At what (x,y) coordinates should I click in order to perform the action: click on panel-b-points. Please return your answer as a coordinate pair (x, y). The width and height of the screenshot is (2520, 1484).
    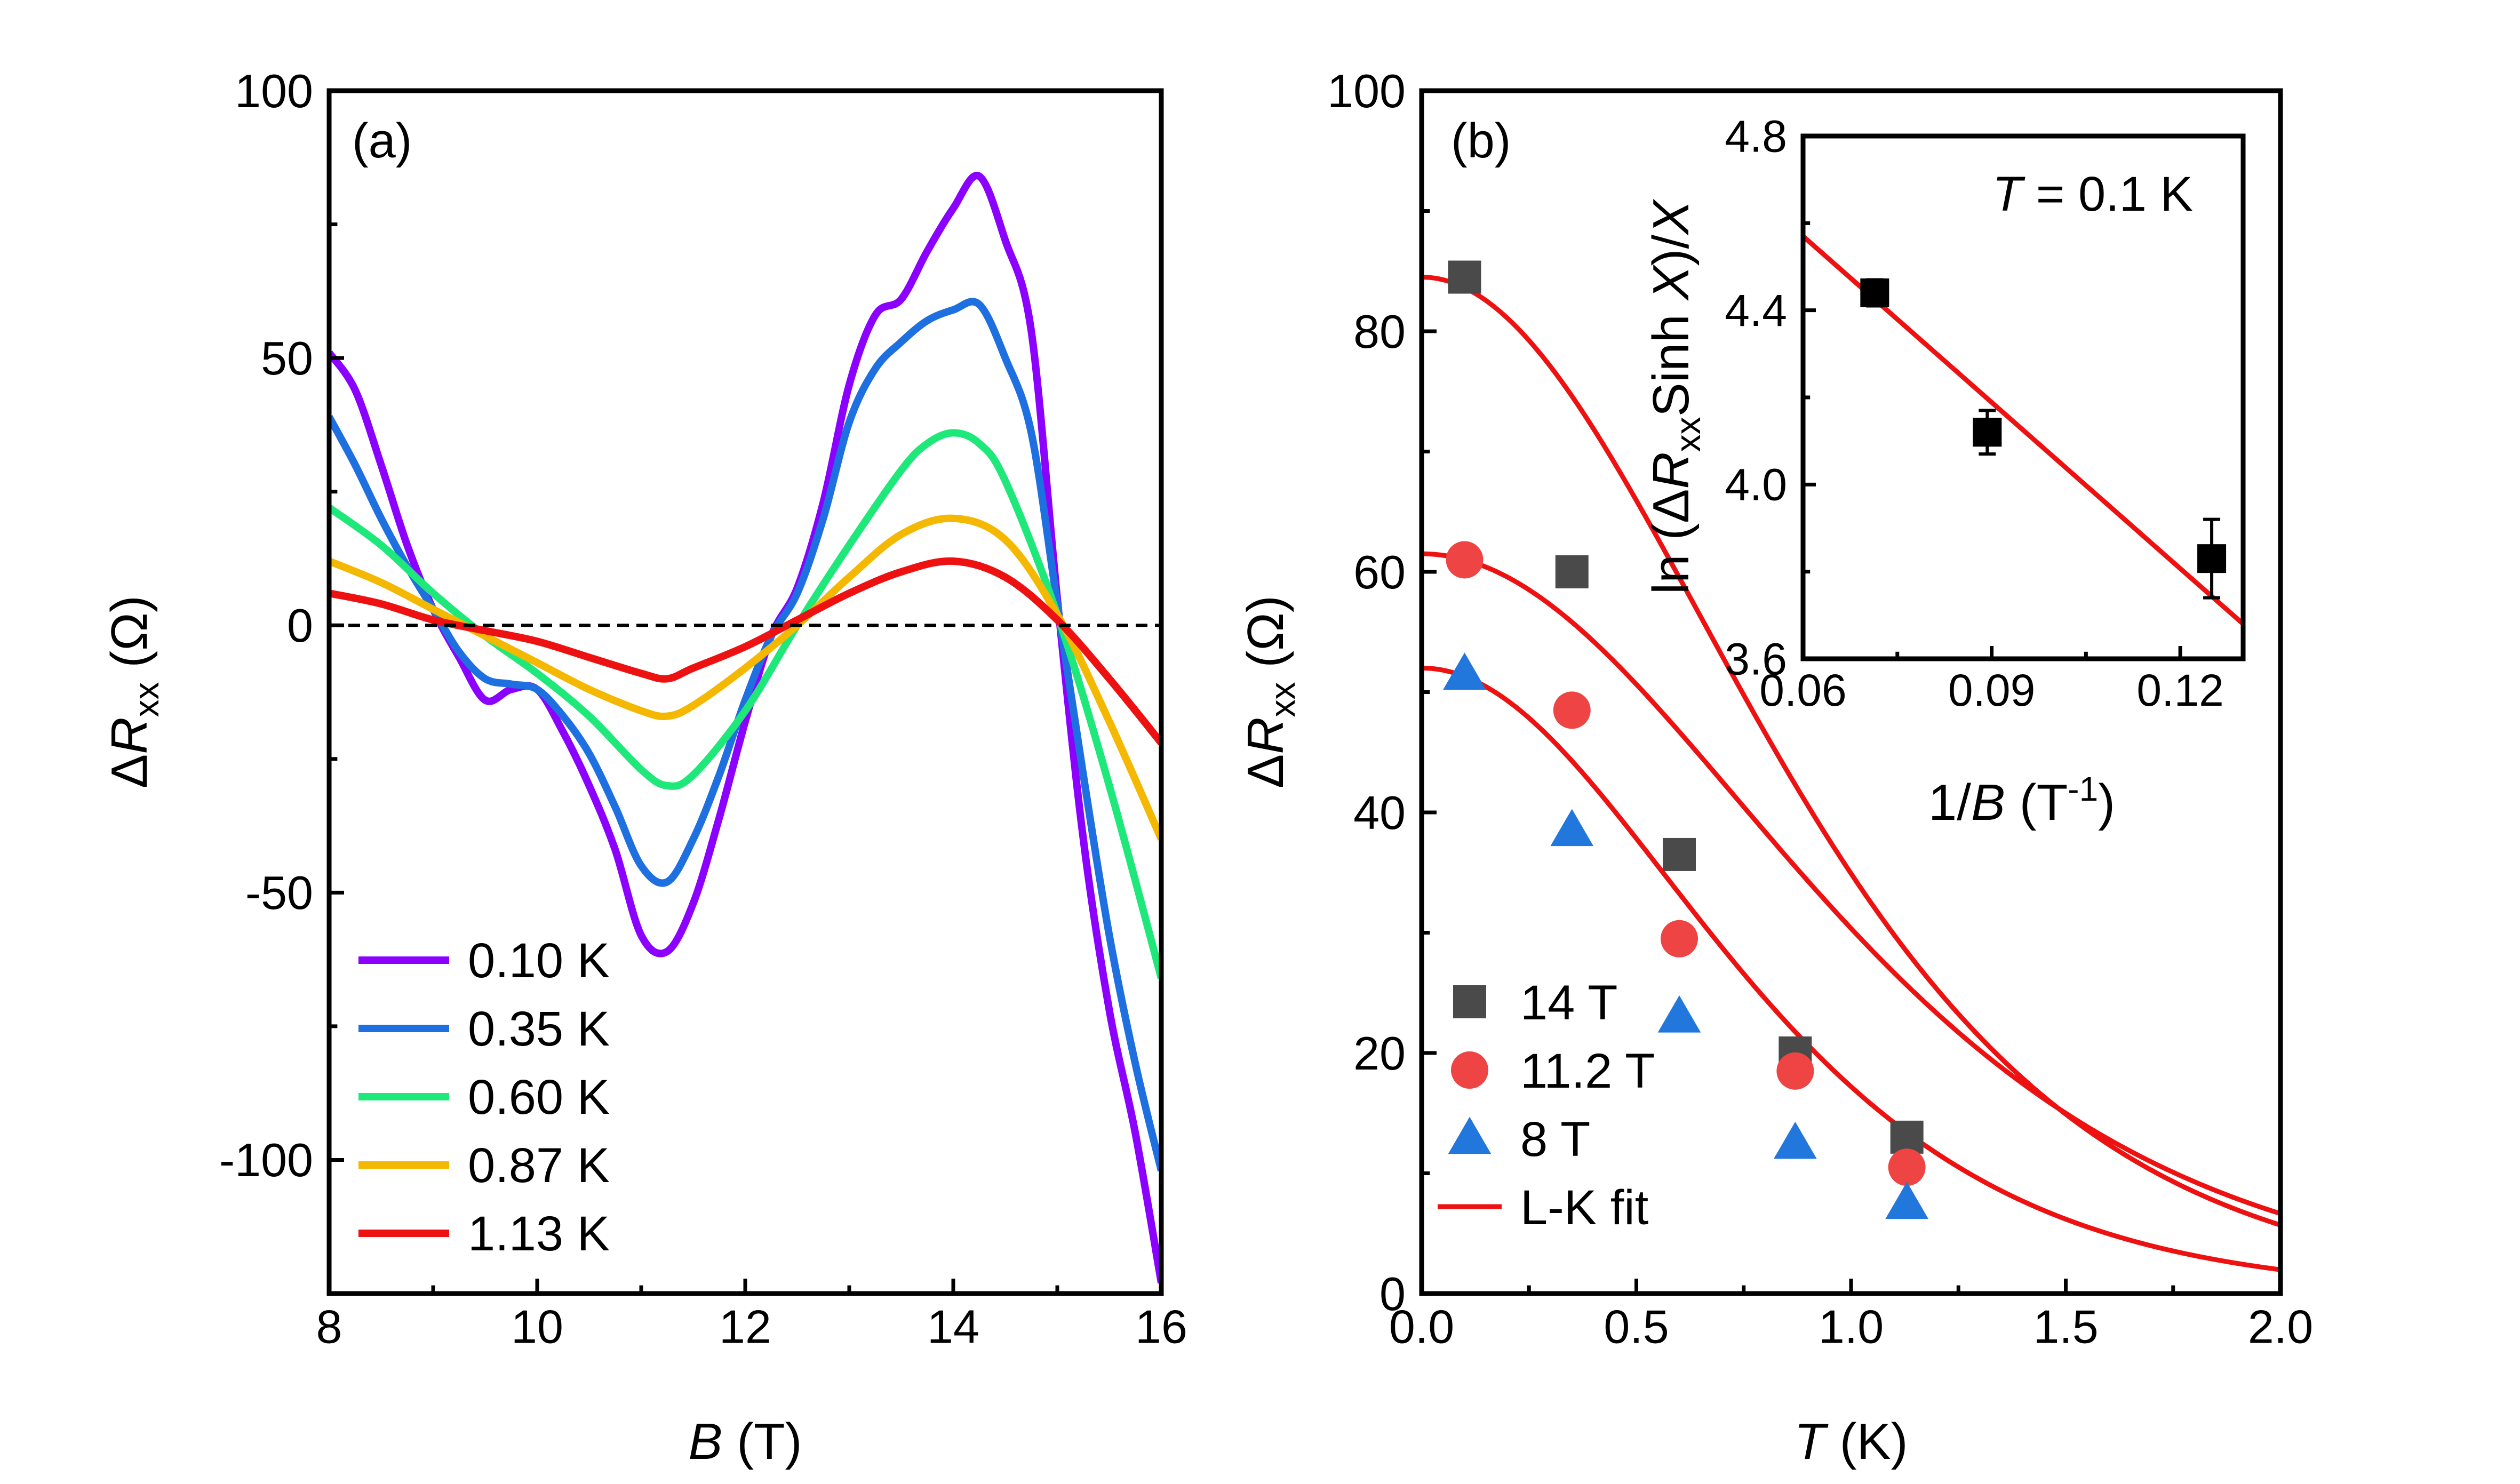
    Looking at the image, I should click on (1686, 739).